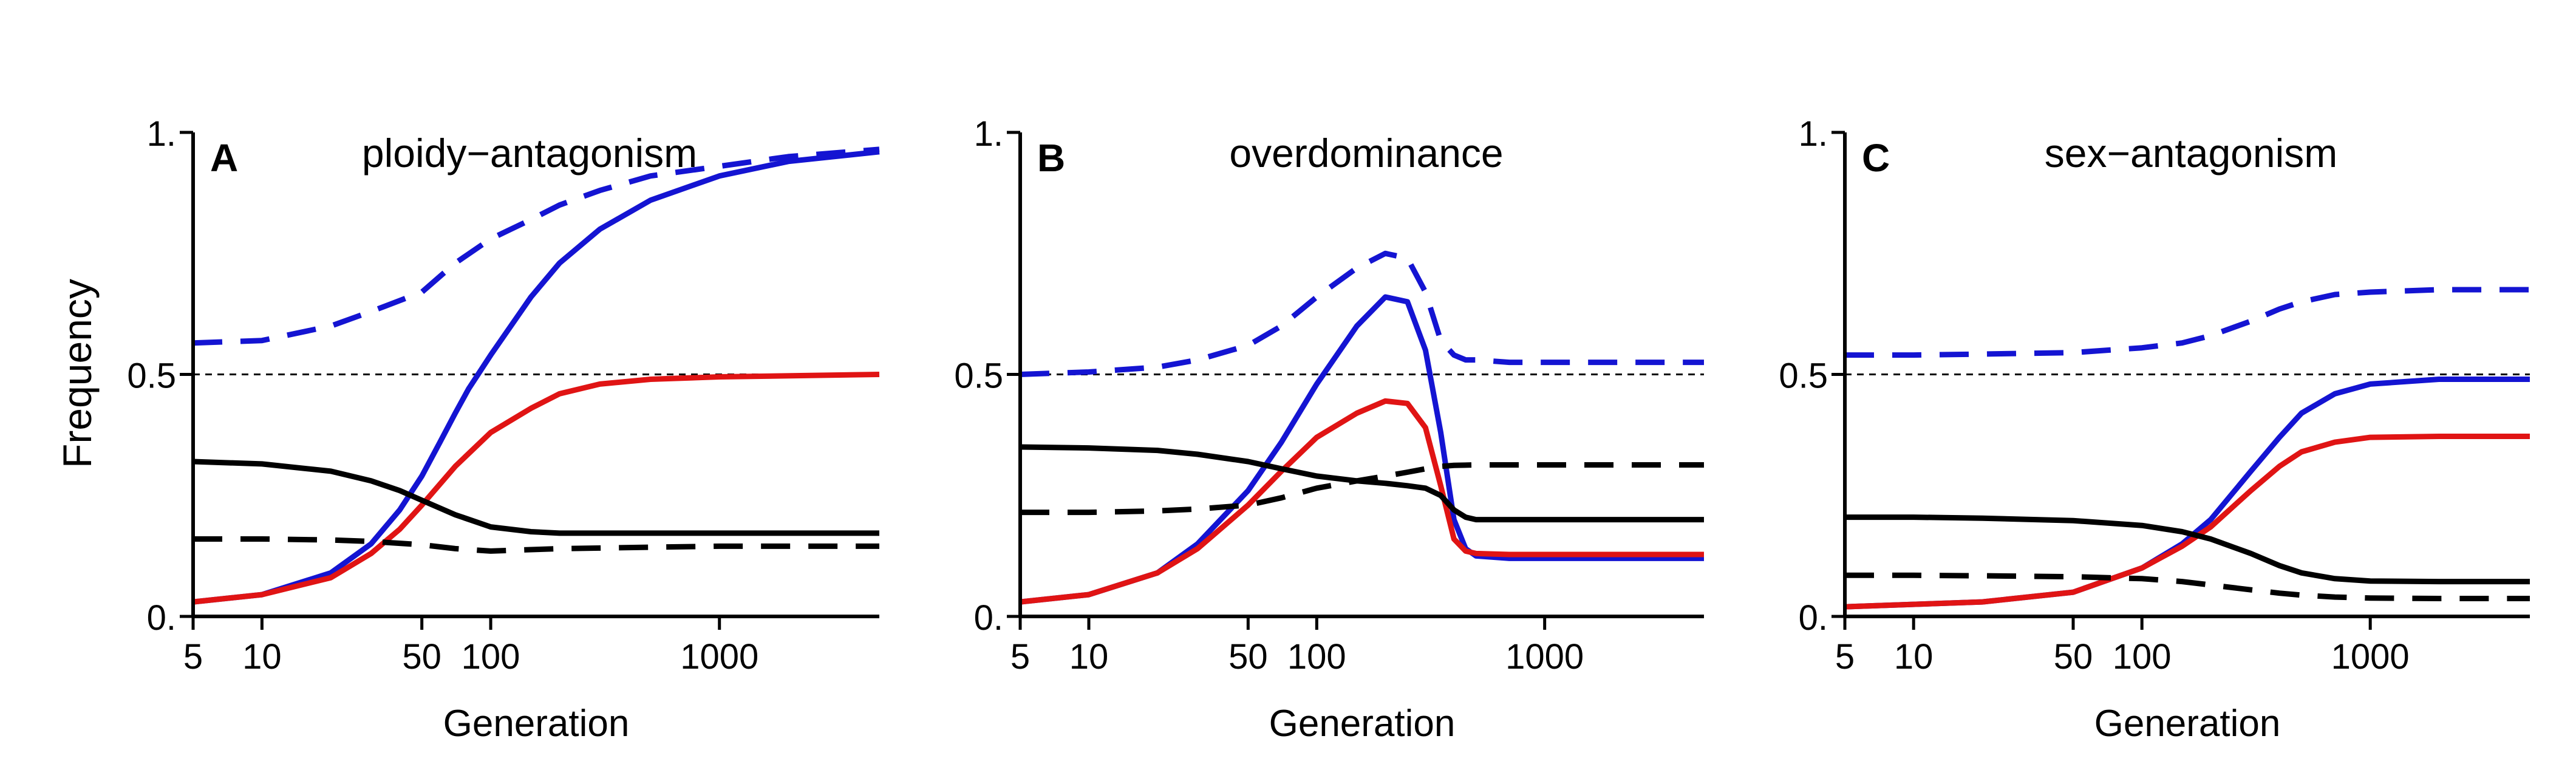  Describe the element at coordinates (224, 158) in the screenshot. I see `panel-letter: A` at that location.